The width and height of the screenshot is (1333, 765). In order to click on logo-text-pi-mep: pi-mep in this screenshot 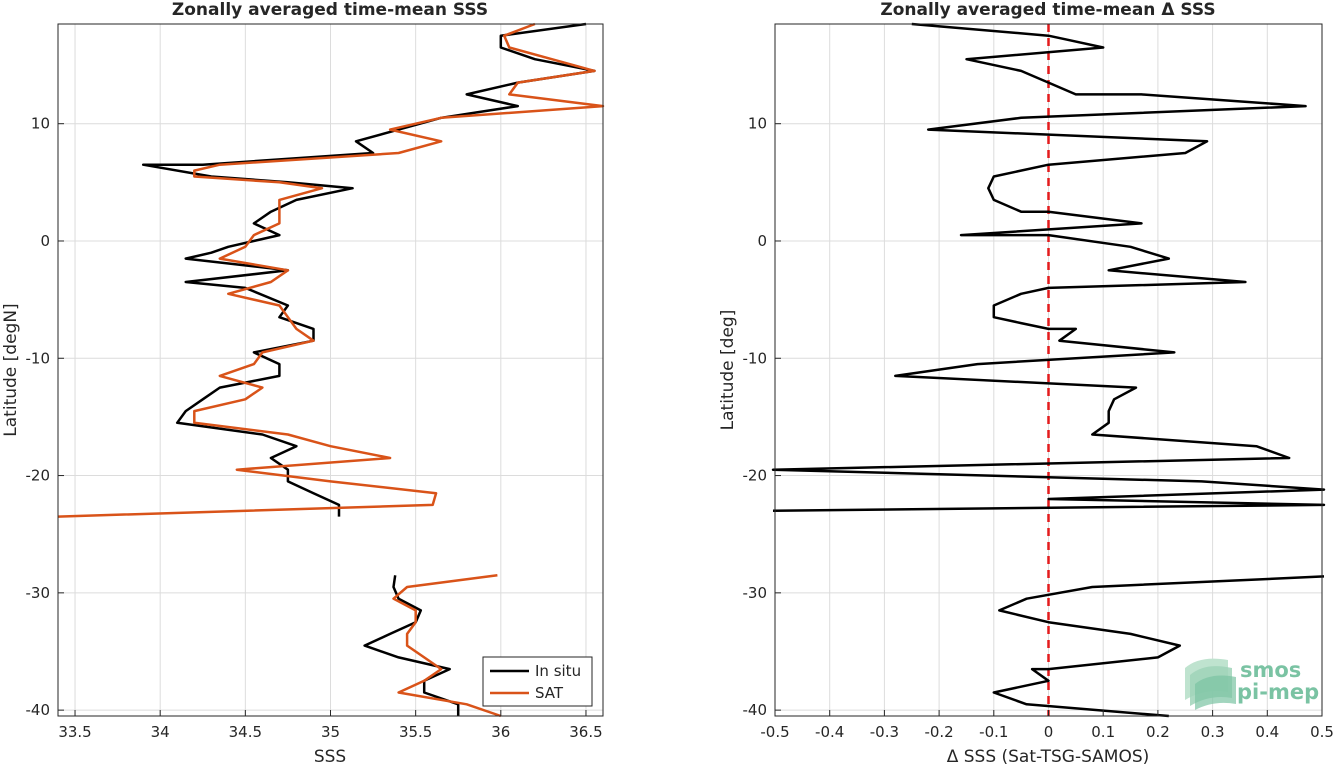, I will do `click(1278, 692)`.